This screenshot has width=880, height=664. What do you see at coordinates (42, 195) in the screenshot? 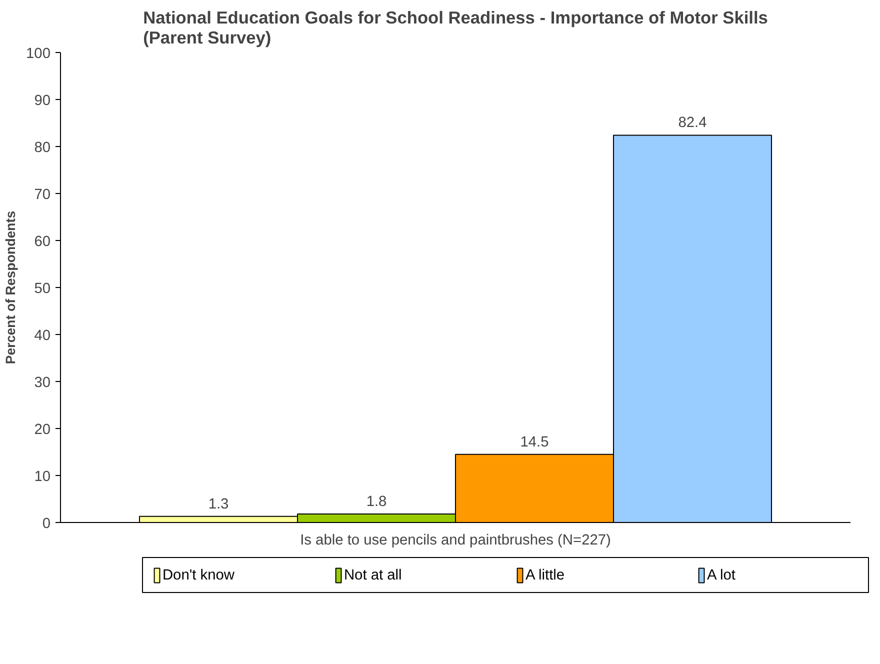
I see `y-tick-label: 70` at bounding box center [42, 195].